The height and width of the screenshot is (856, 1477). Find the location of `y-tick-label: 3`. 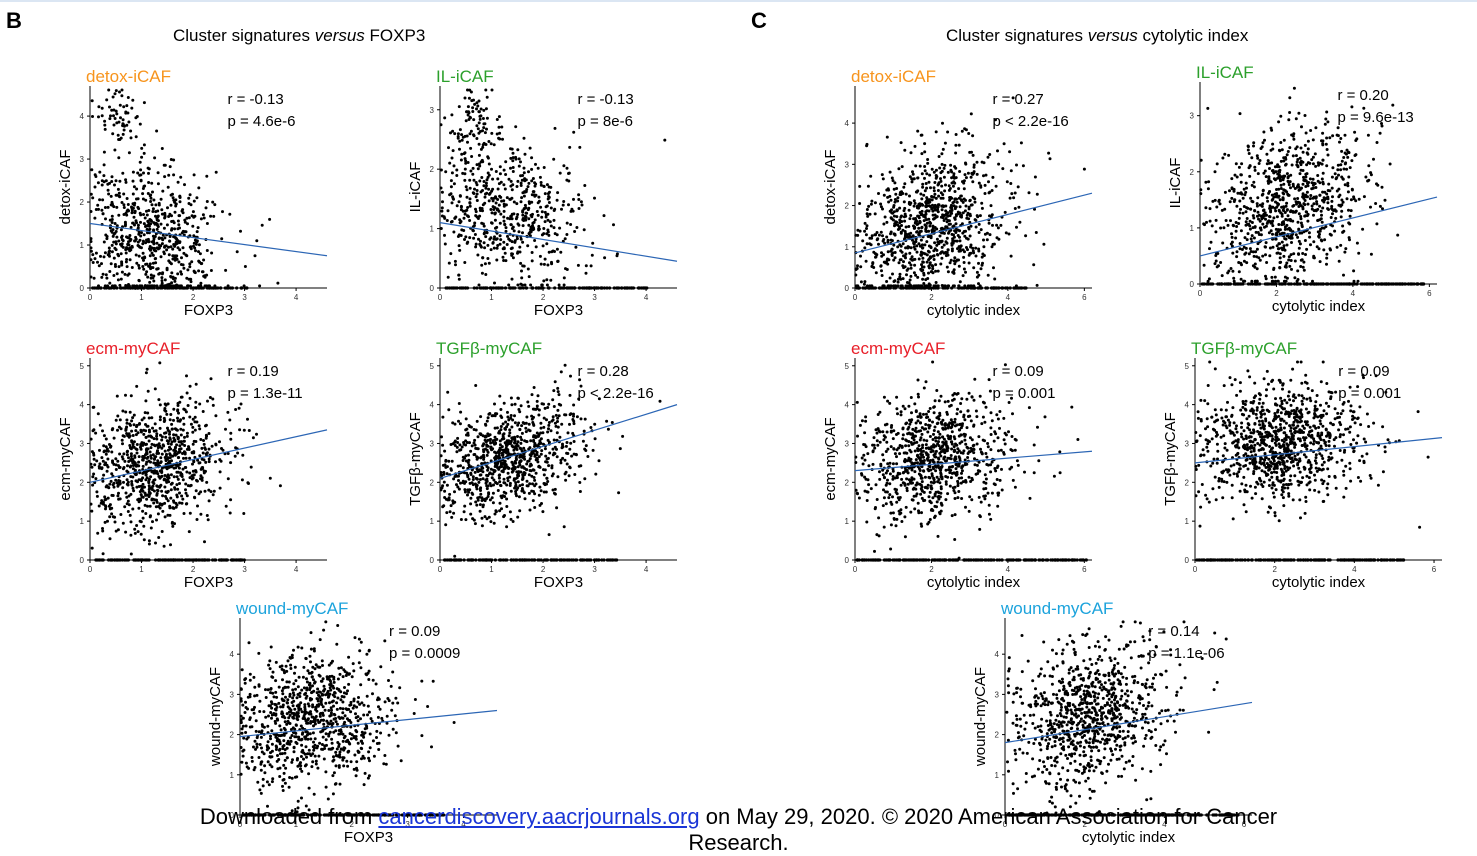

y-tick-label: 3 is located at coordinates (82, 443).